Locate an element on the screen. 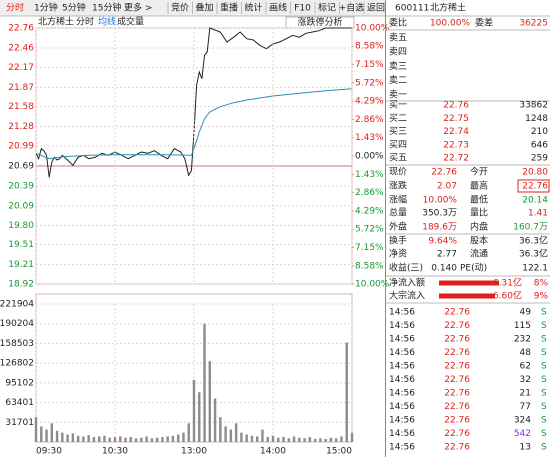  bid-price: 22.76 is located at coordinates (456, 106).